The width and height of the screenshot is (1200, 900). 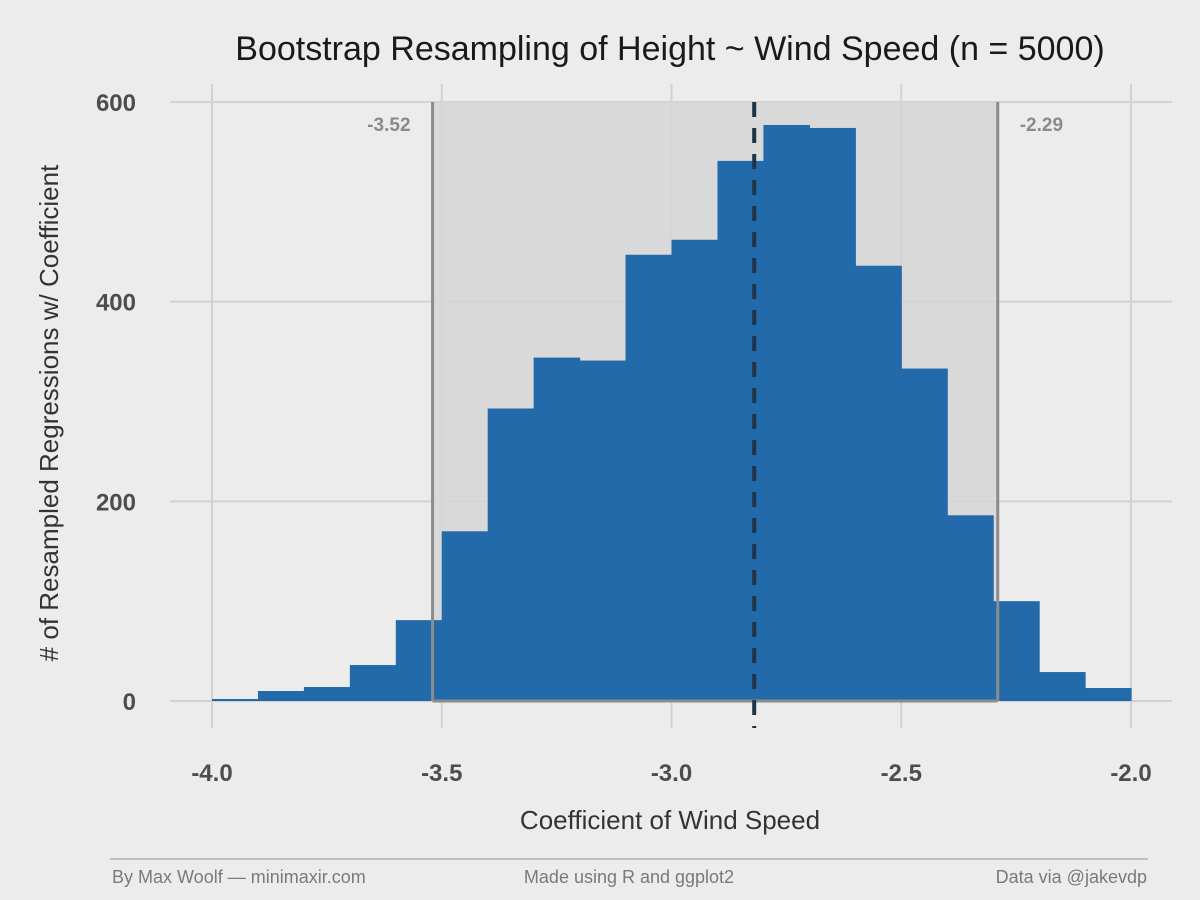 What do you see at coordinates (629, 877) in the screenshot?
I see `footer-tools: Made using R and ggplot2` at bounding box center [629, 877].